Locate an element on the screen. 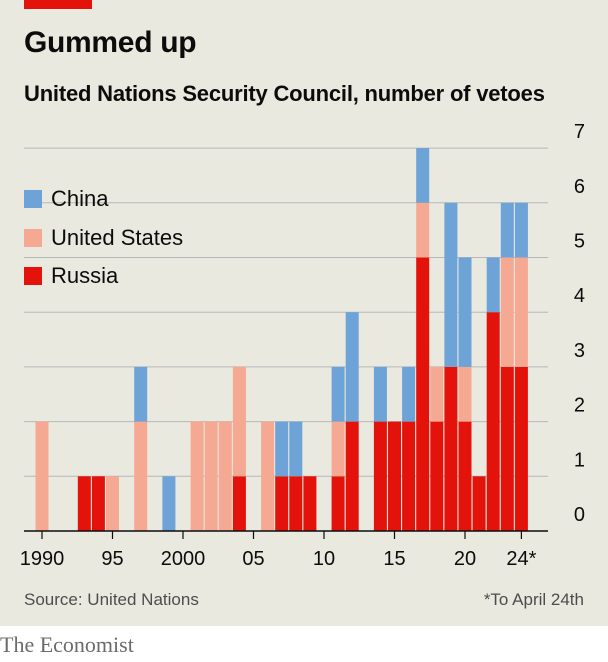 This screenshot has width=608, height=662. legend-item-united-states: United States is located at coordinates (103, 238).